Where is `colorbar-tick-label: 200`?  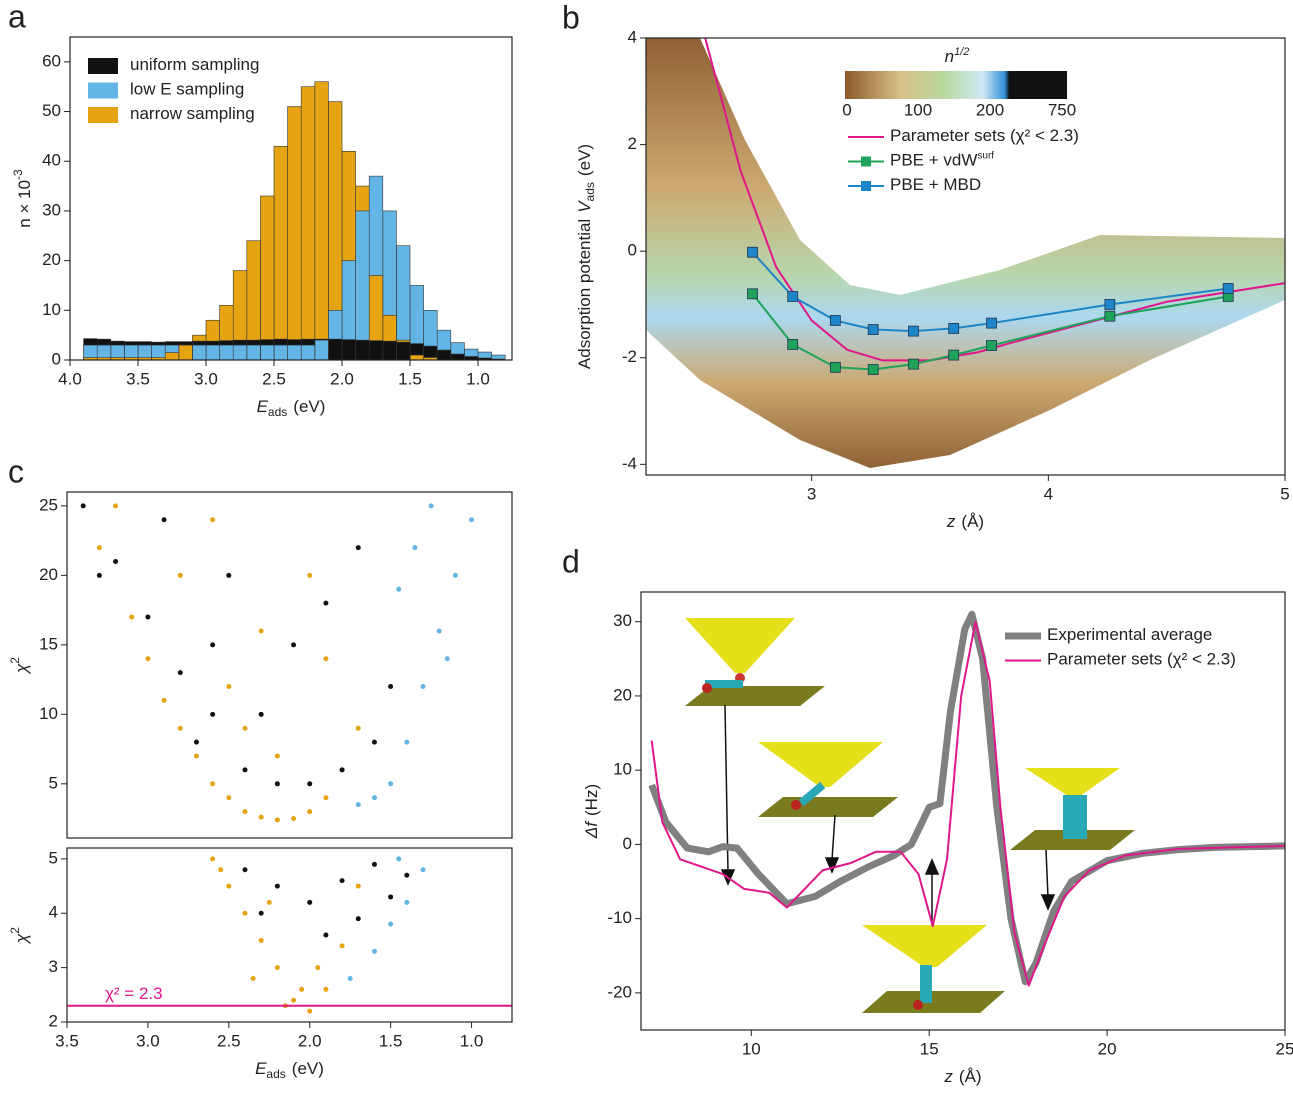
colorbar-tick-label: 200 is located at coordinates (990, 109).